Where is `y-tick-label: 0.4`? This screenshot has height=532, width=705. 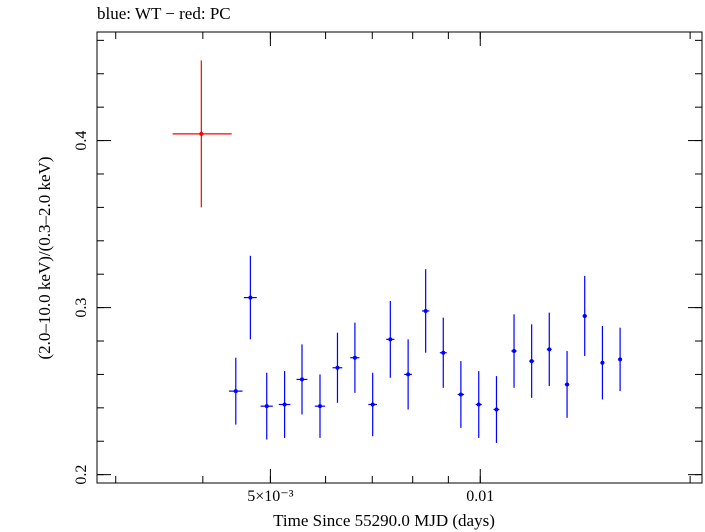
y-tick-label: 0.4 is located at coordinates (81, 141).